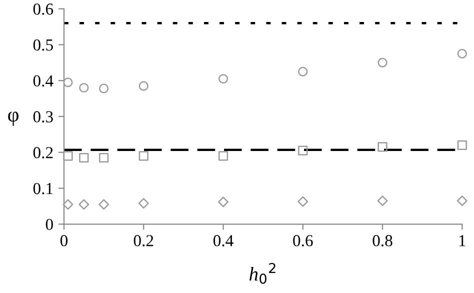 The width and height of the screenshot is (474, 293). I want to click on x-tick-label: 0.4, so click(223, 240).